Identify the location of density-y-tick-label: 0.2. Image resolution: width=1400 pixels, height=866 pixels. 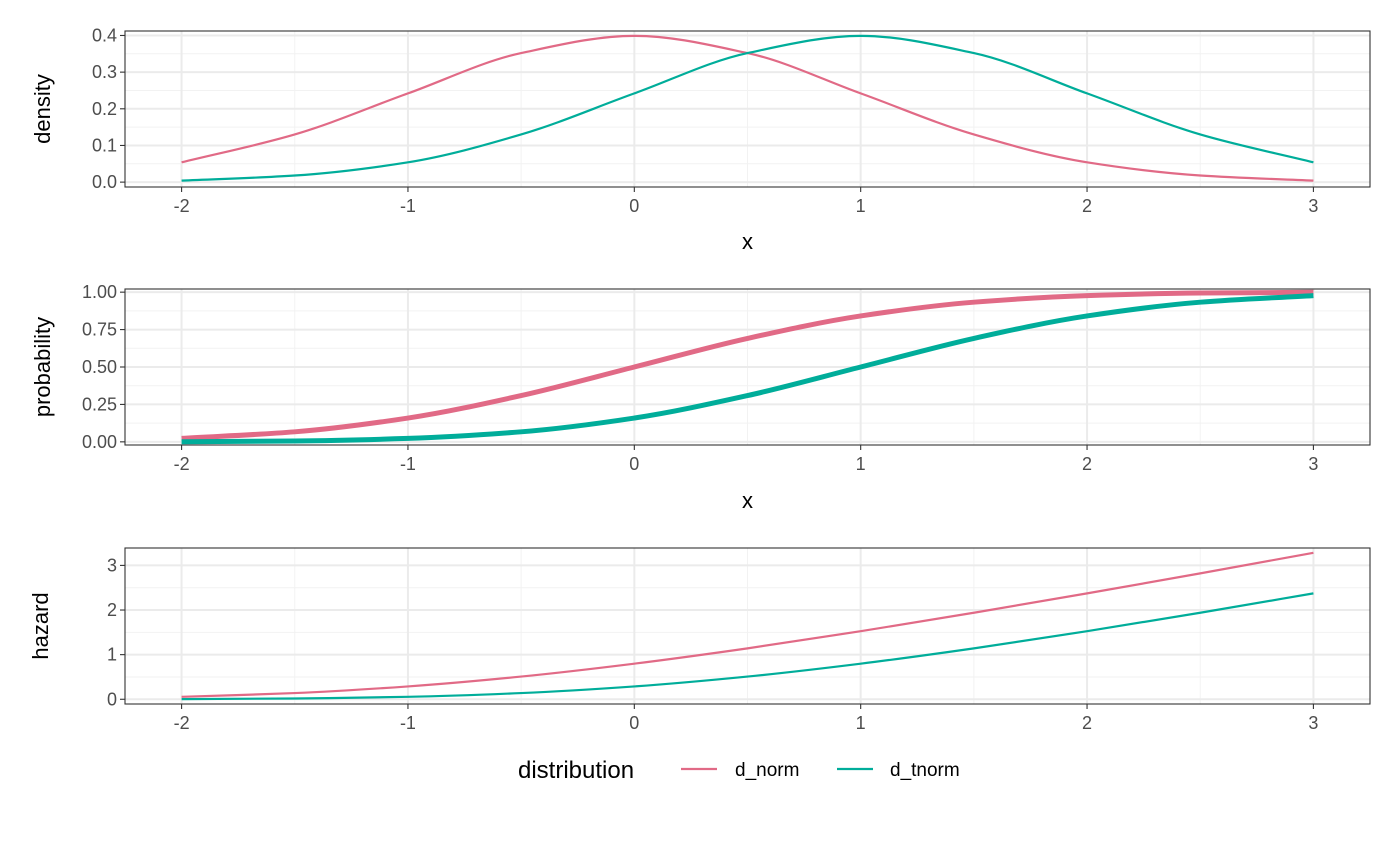
(104, 109).